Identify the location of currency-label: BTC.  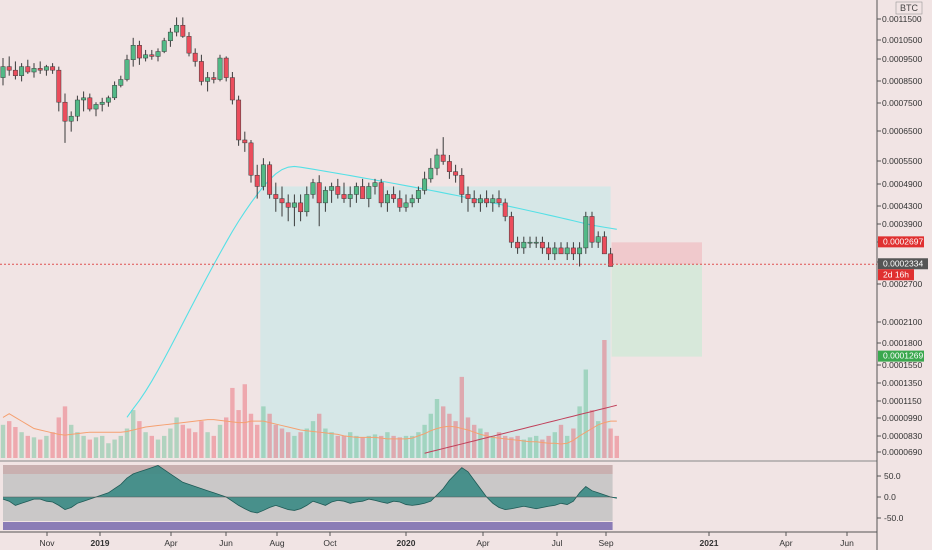
(909, 8).